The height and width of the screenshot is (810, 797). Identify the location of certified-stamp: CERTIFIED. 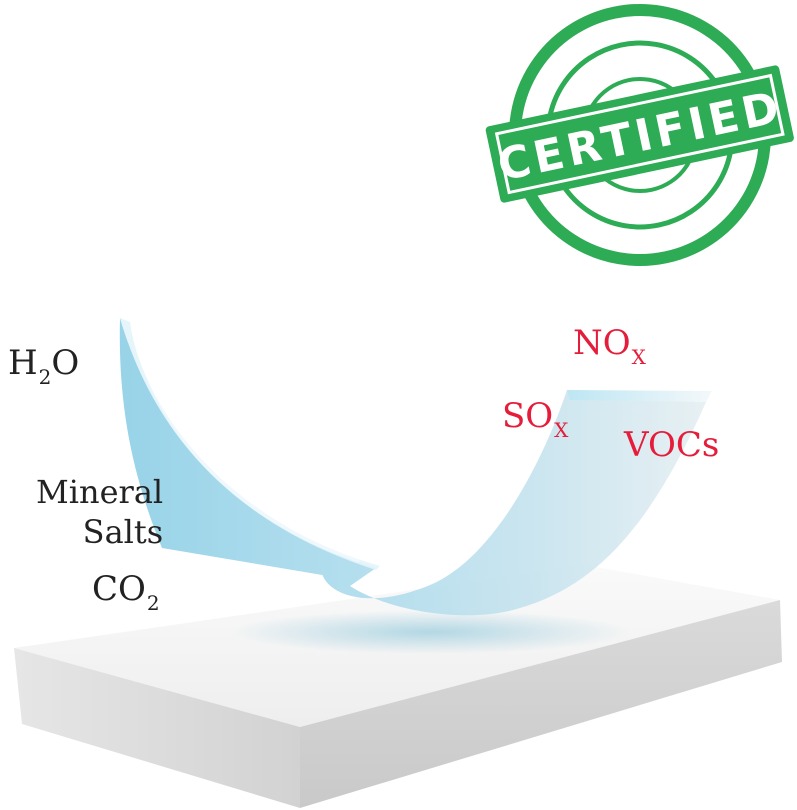
(639, 135).